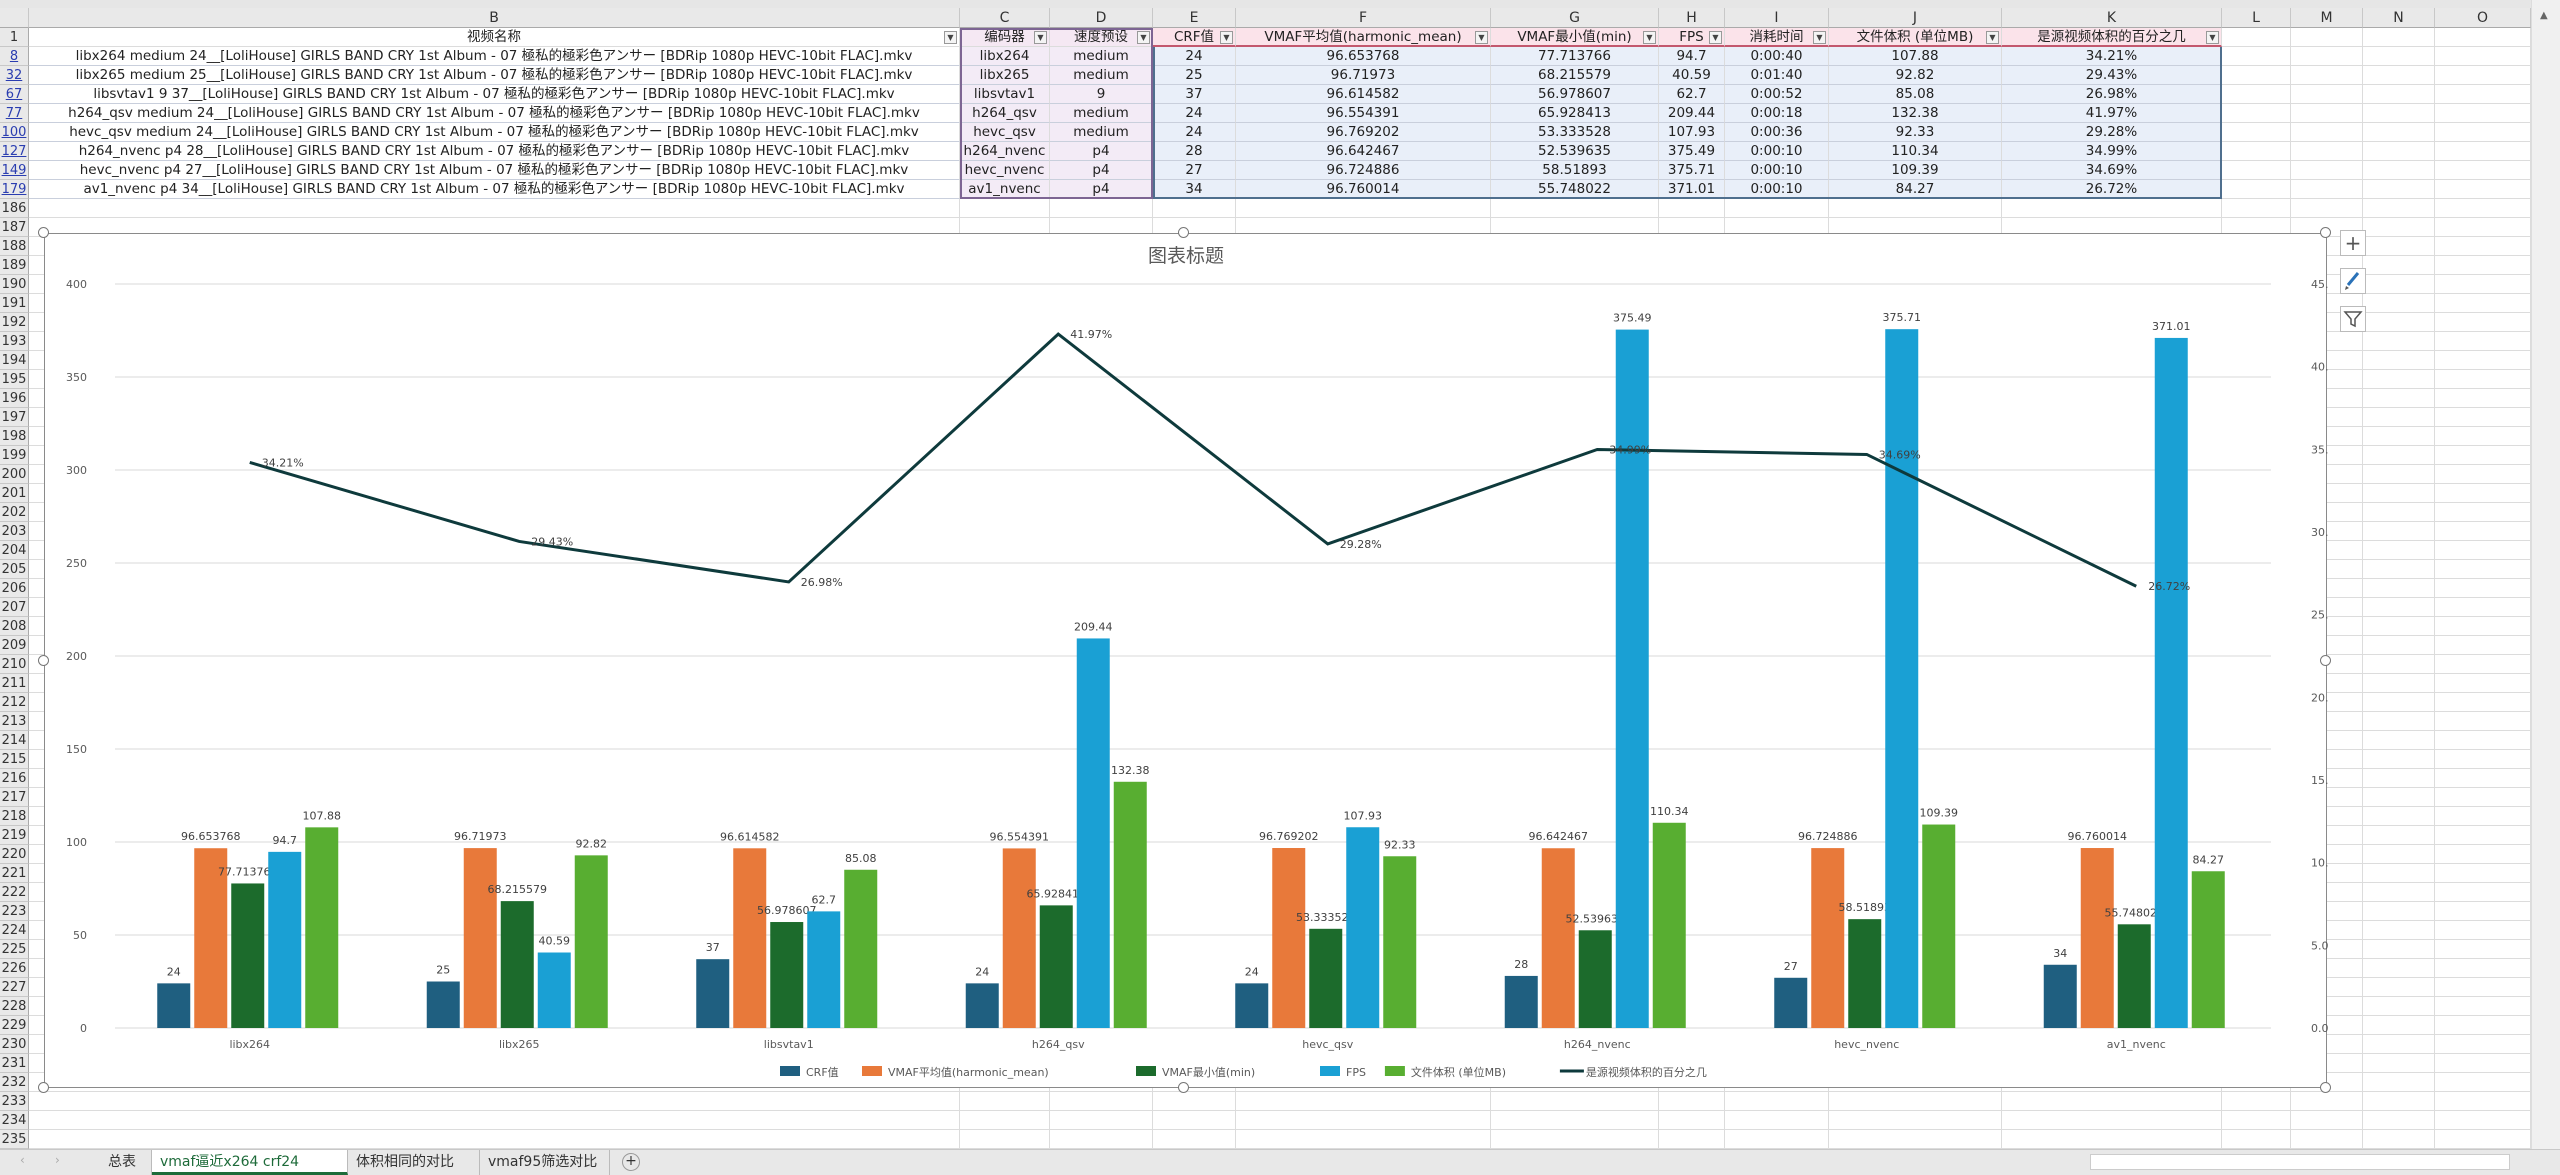  I want to click on row-header-32: 32, so click(14, 75).